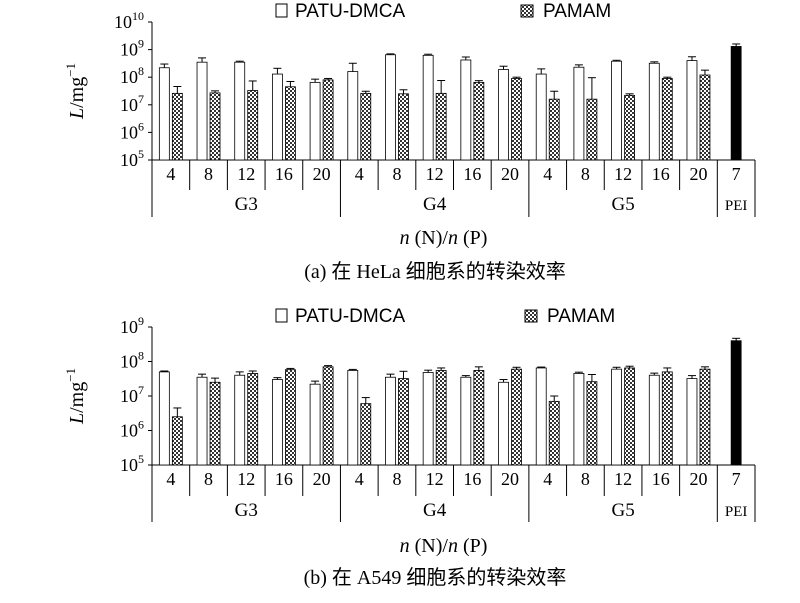 The image size is (800, 603). What do you see at coordinates (132, 103) in the screenshot?
I see `y-tick-label: 10⁷` at bounding box center [132, 103].